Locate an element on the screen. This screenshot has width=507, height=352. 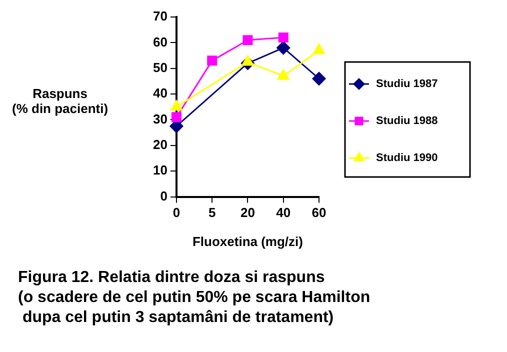
x-tick-label: 20 is located at coordinates (247, 212).